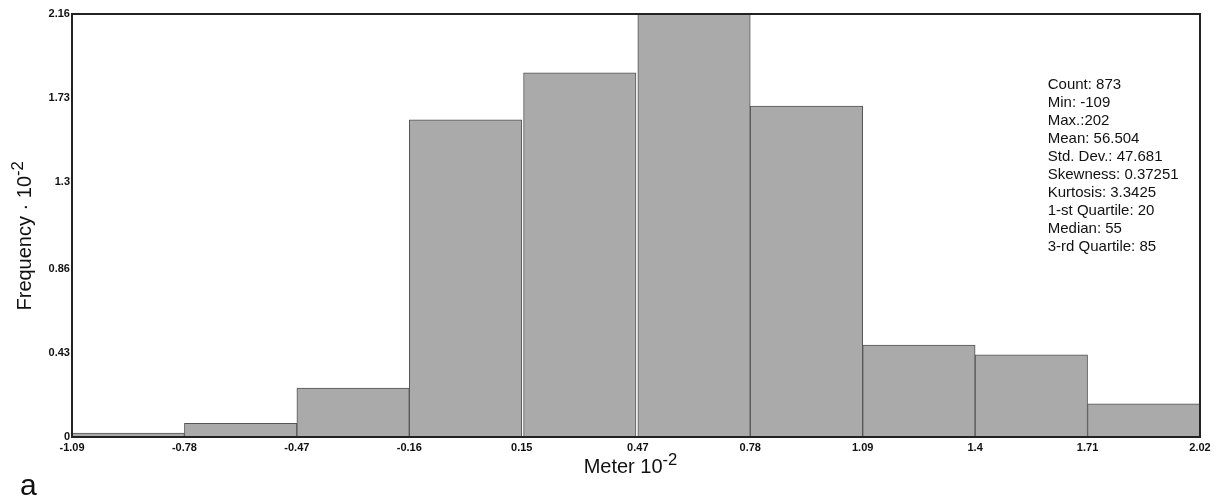 Image resolution: width=1221 pixels, height=502 pixels. I want to click on annotation: Count: 873, so click(1084, 84).